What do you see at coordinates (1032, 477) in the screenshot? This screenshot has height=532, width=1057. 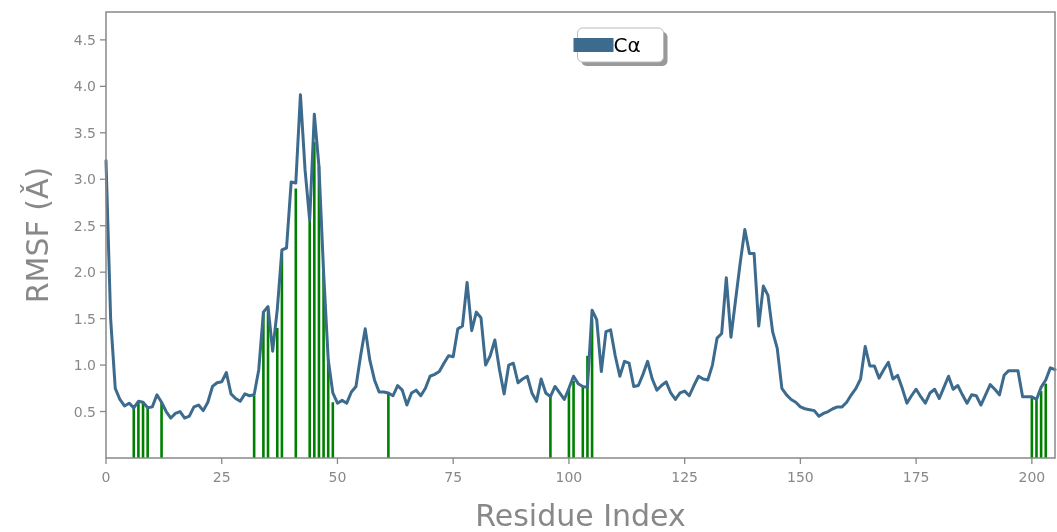 I see `x-tick-label: 200` at bounding box center [1032, 477].